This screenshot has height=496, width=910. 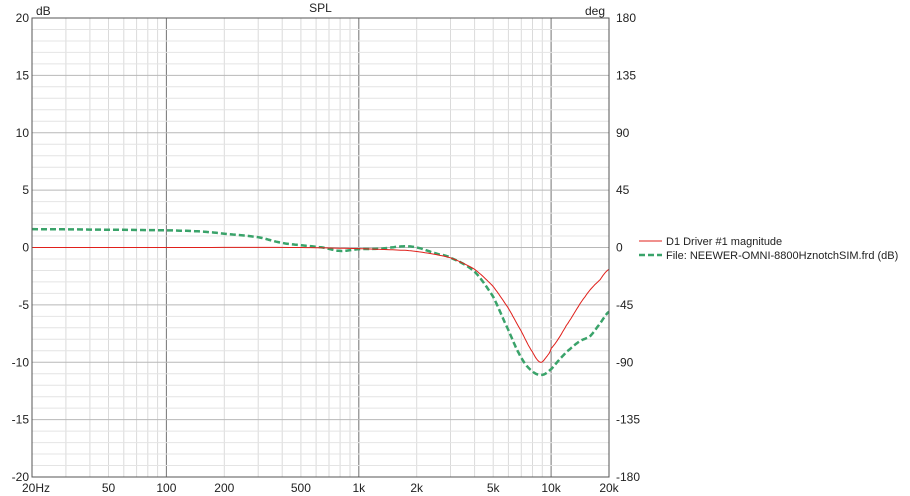 I want to click on y-tick-label-right: -135, so click(x=628, y=420).